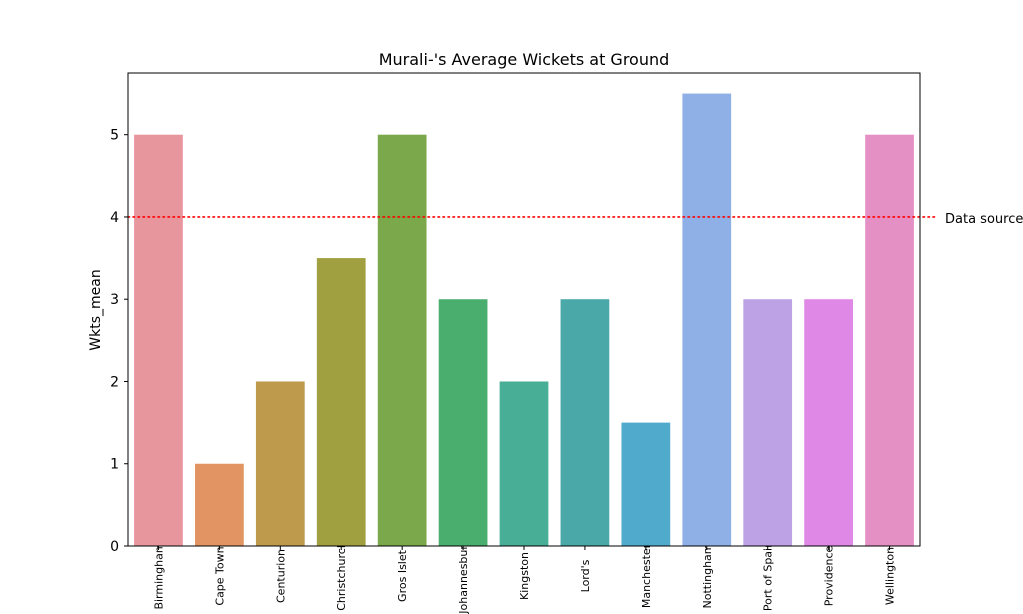  What do you see at coordinates (341, 576) in the screenshot?
I see `x-tick-label: Christchurch` at bounding box center [341, 576].